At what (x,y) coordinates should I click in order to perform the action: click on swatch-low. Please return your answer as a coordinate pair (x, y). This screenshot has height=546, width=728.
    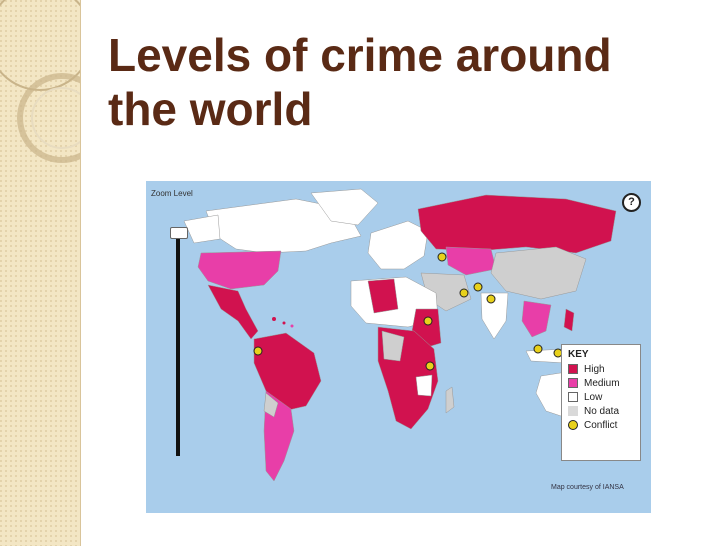
    Looking at the image, I should click on (573, 397).